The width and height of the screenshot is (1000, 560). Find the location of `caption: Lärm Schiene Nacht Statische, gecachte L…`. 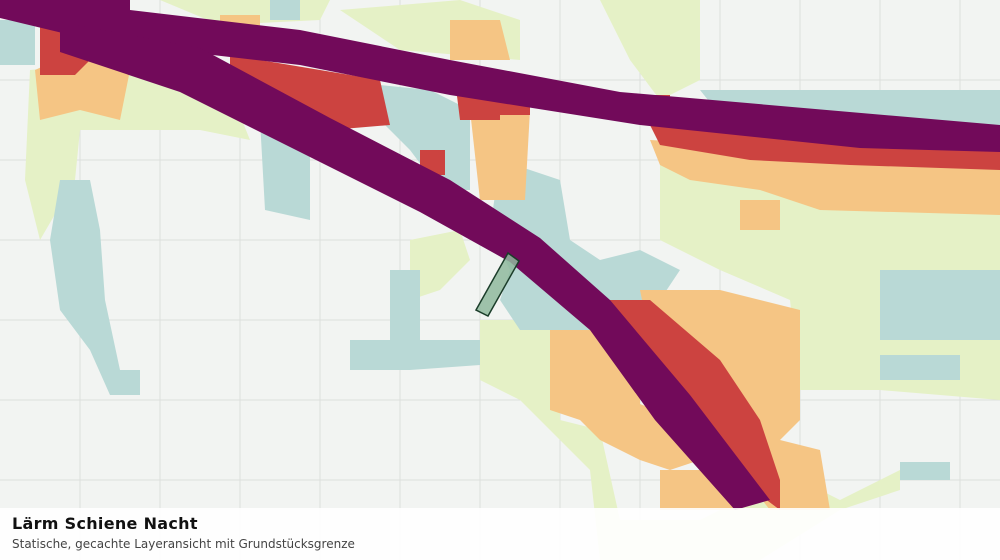

caption: Lärm Schiene Nacht Statische, gecachte L… is located at coordinates (500, 534).